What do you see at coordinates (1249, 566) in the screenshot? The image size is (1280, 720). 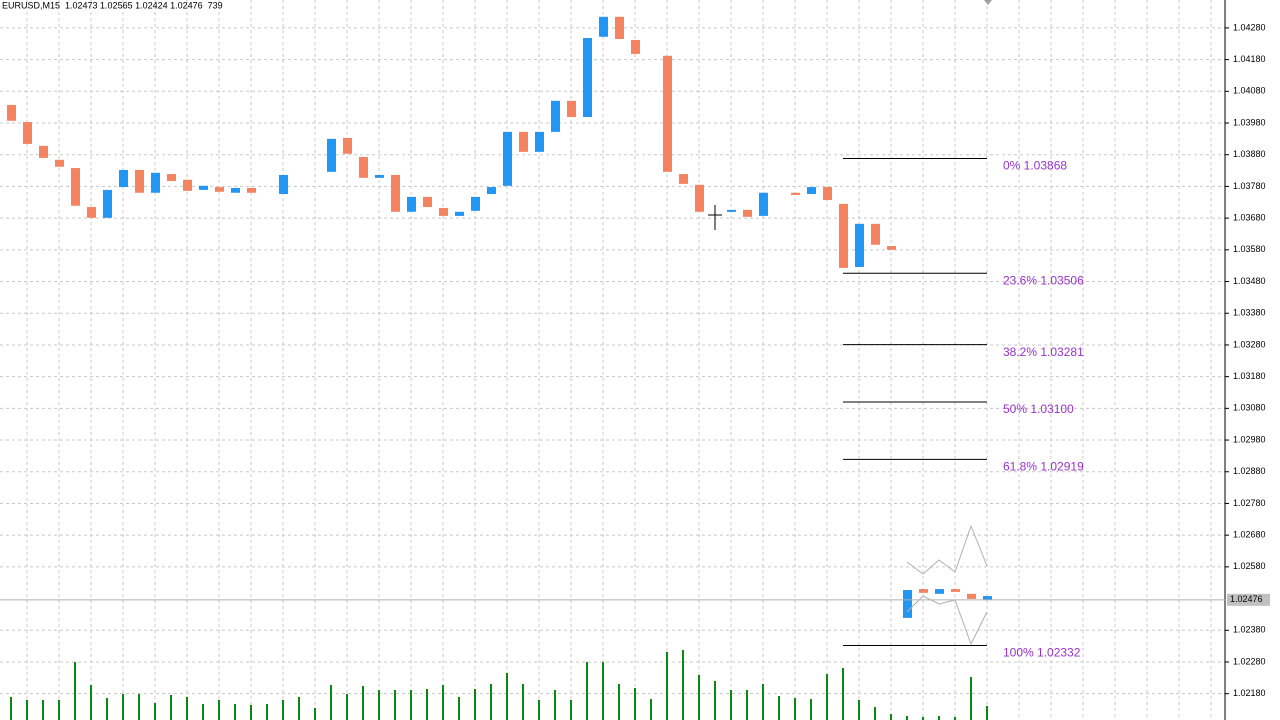 I see `y-tick-label: 1.02580` at bounding box center [1249, 566].